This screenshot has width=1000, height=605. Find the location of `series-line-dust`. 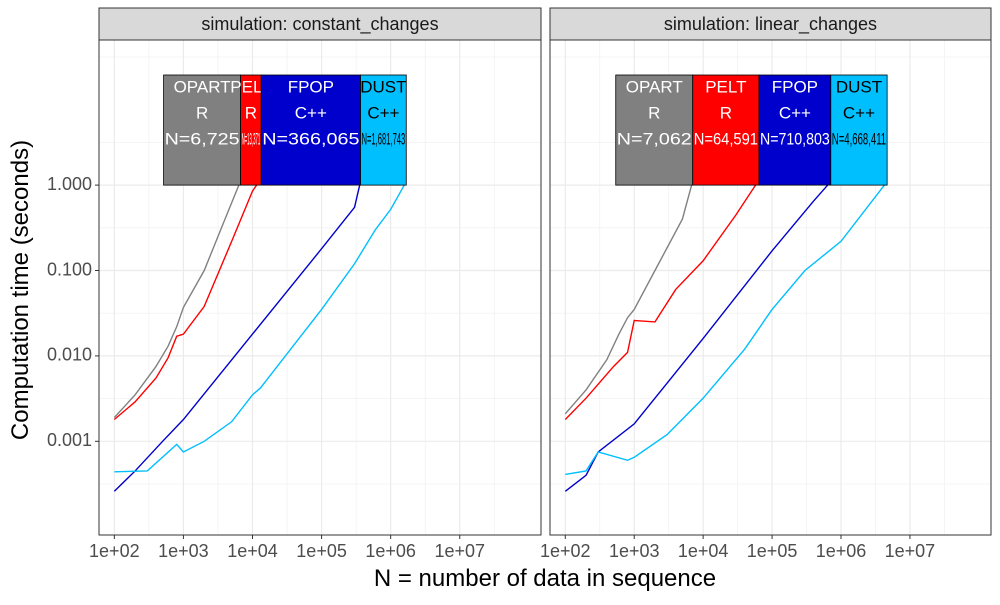

series-line-dust is located at coordinates (260, 327).